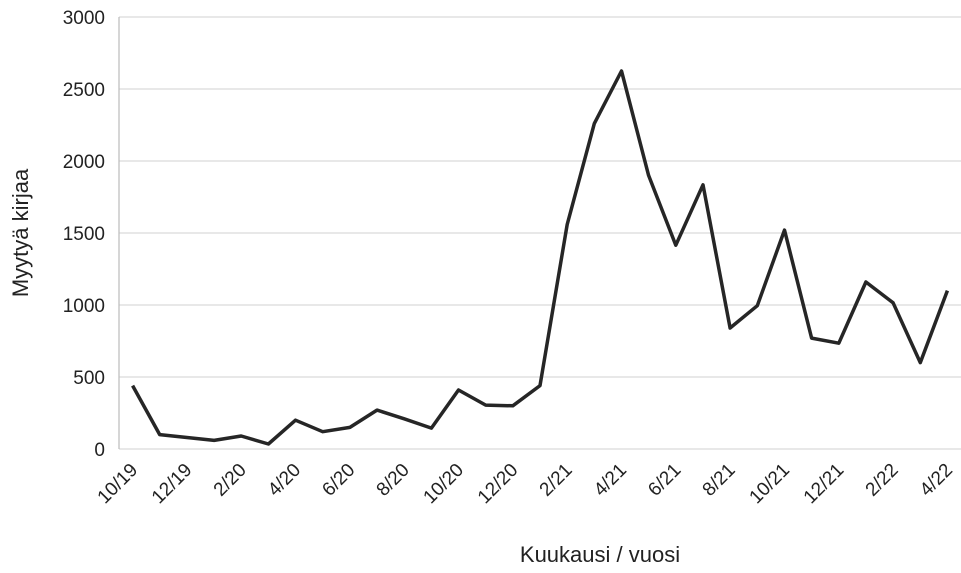 This screenshot has height=573, width=961. What do you see at coordinates (20, 232) in the screenshot?
I see `y-axis-title: Myytyä kirjaa` at bounding box center [20, 232].